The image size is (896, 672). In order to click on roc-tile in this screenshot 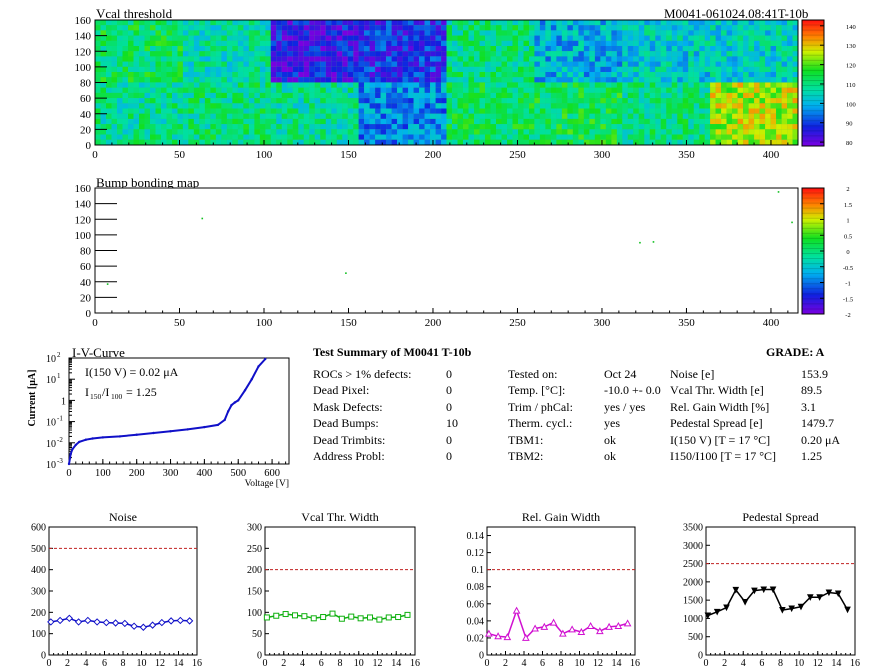, I will do `click(314, 51)`.